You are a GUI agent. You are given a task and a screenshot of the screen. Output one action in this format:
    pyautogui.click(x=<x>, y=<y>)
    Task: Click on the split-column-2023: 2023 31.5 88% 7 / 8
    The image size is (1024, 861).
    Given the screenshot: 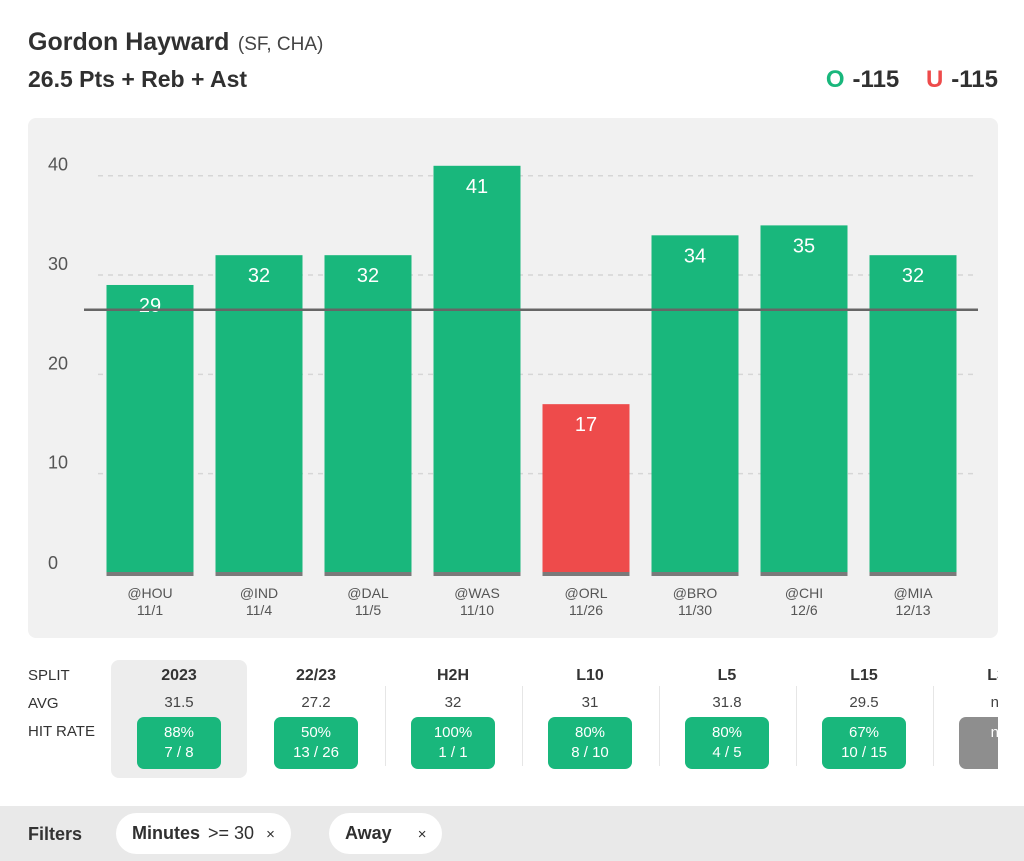 What is the action you would take?
    pyautogui.click(x=179, y=719)
    